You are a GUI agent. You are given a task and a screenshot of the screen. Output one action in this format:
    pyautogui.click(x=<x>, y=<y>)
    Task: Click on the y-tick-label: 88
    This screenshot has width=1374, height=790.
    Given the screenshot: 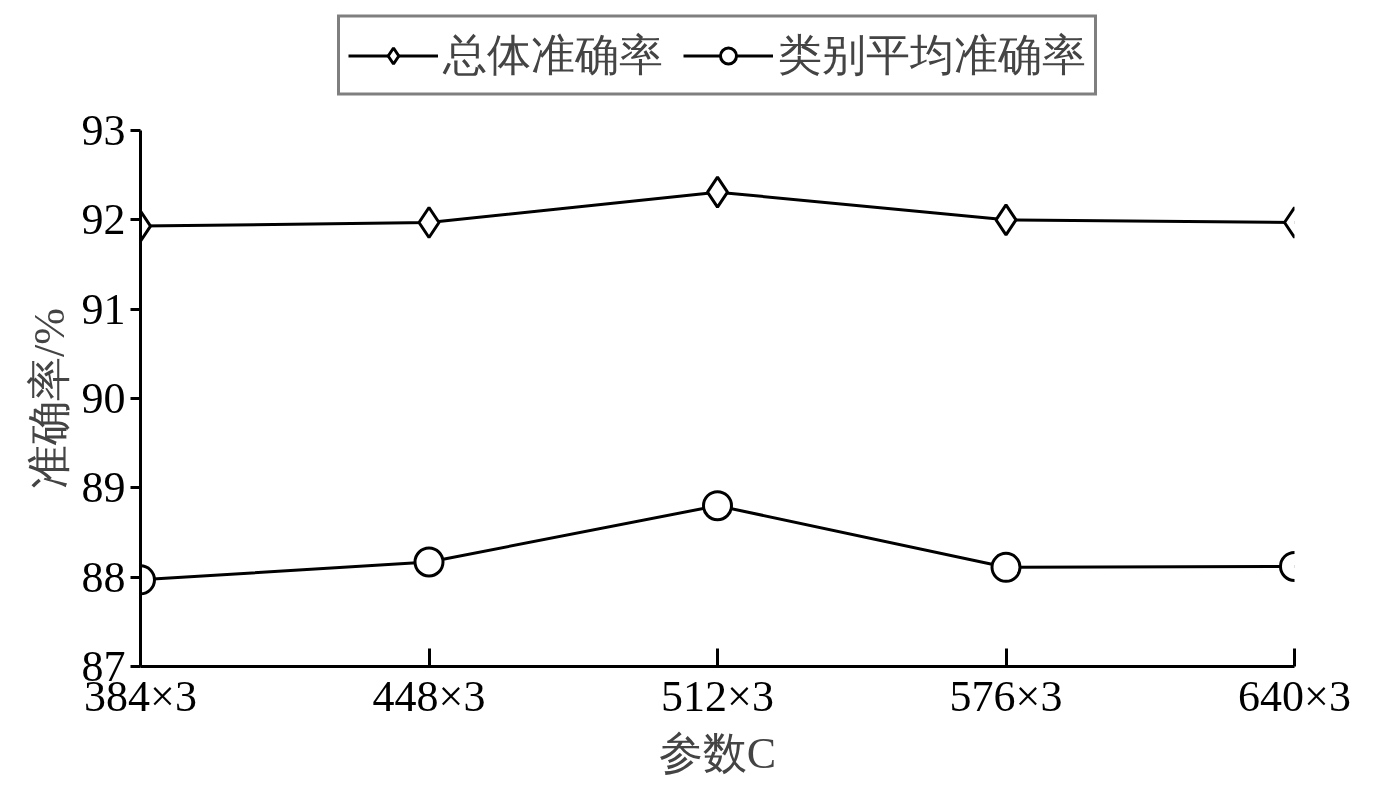 What is the action you would take?
    pyautogui.click(x=103, y=577)
    